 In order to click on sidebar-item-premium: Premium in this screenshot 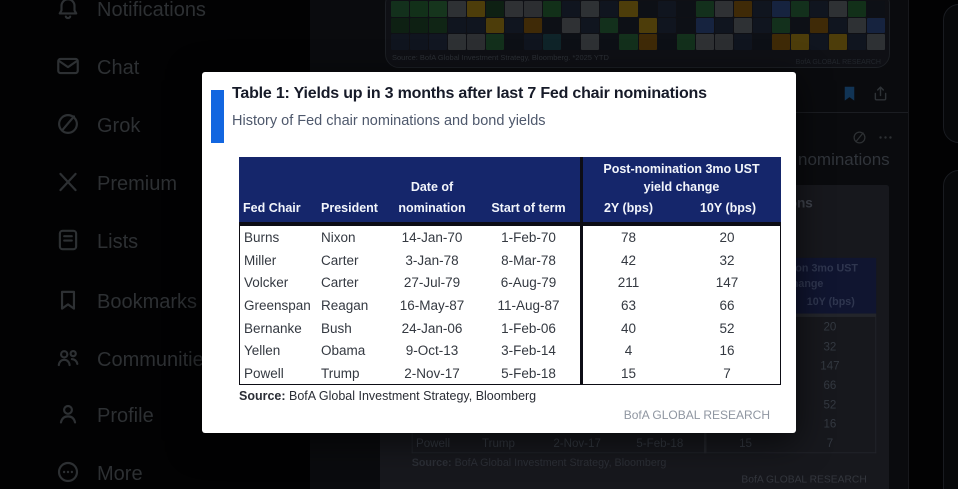, I will do `click(116, 184)`.